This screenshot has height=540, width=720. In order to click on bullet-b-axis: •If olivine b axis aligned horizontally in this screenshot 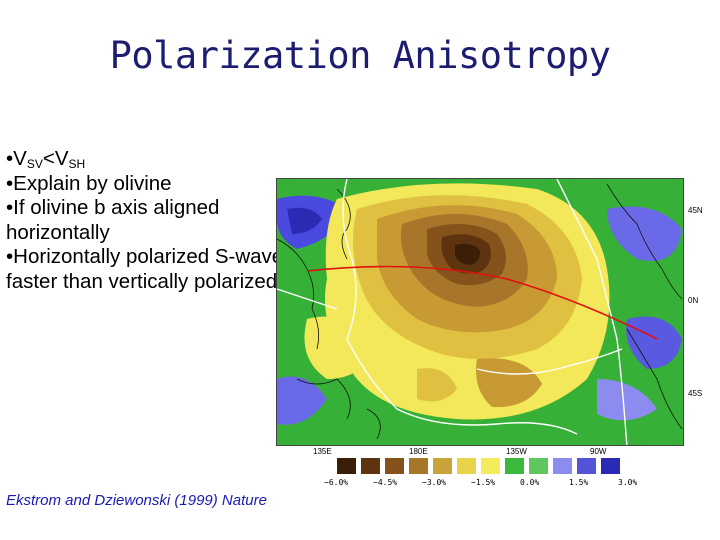, I will do `click(113, 220)`.